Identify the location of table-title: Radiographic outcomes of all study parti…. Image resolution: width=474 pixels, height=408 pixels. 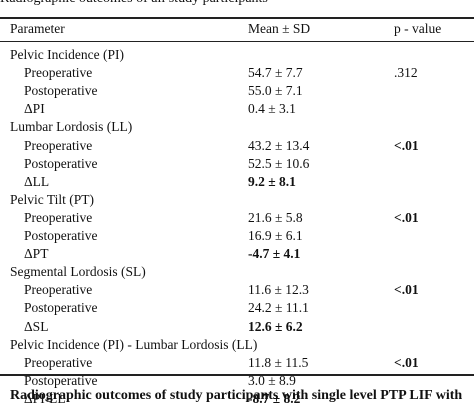
(134, 4).